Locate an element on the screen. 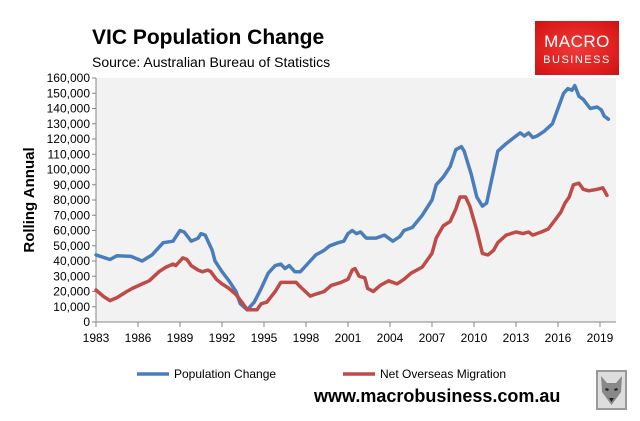 This screenshot has height=421, width=640. y-tick-label: 140,000 is located at coordinates (69, 109).